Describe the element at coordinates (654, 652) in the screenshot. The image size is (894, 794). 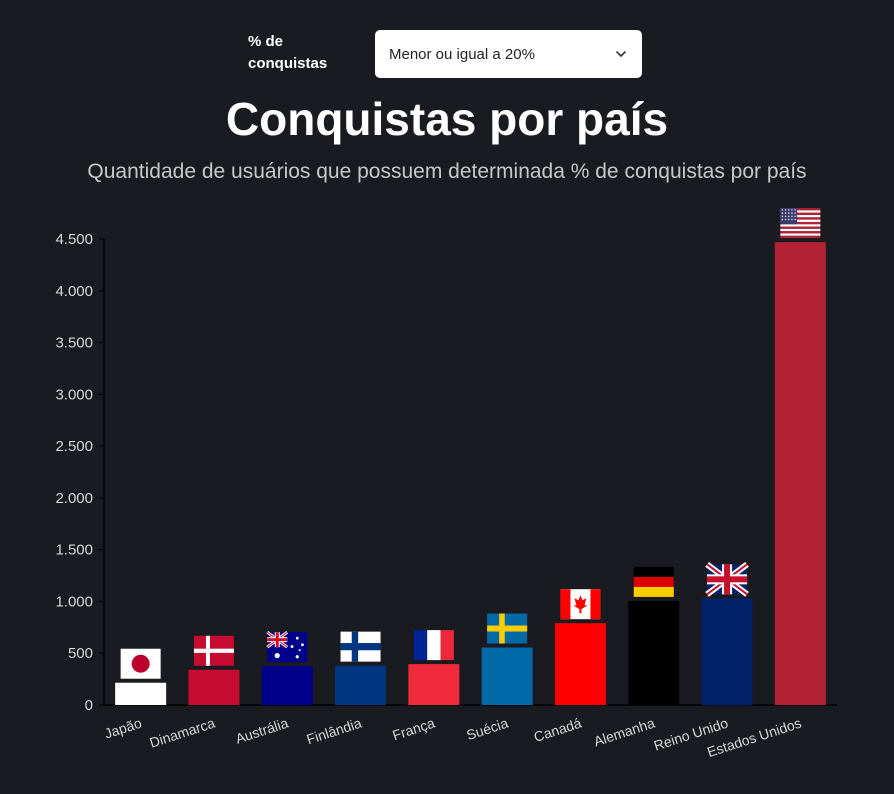
I see `bar-alemanha` at that location.